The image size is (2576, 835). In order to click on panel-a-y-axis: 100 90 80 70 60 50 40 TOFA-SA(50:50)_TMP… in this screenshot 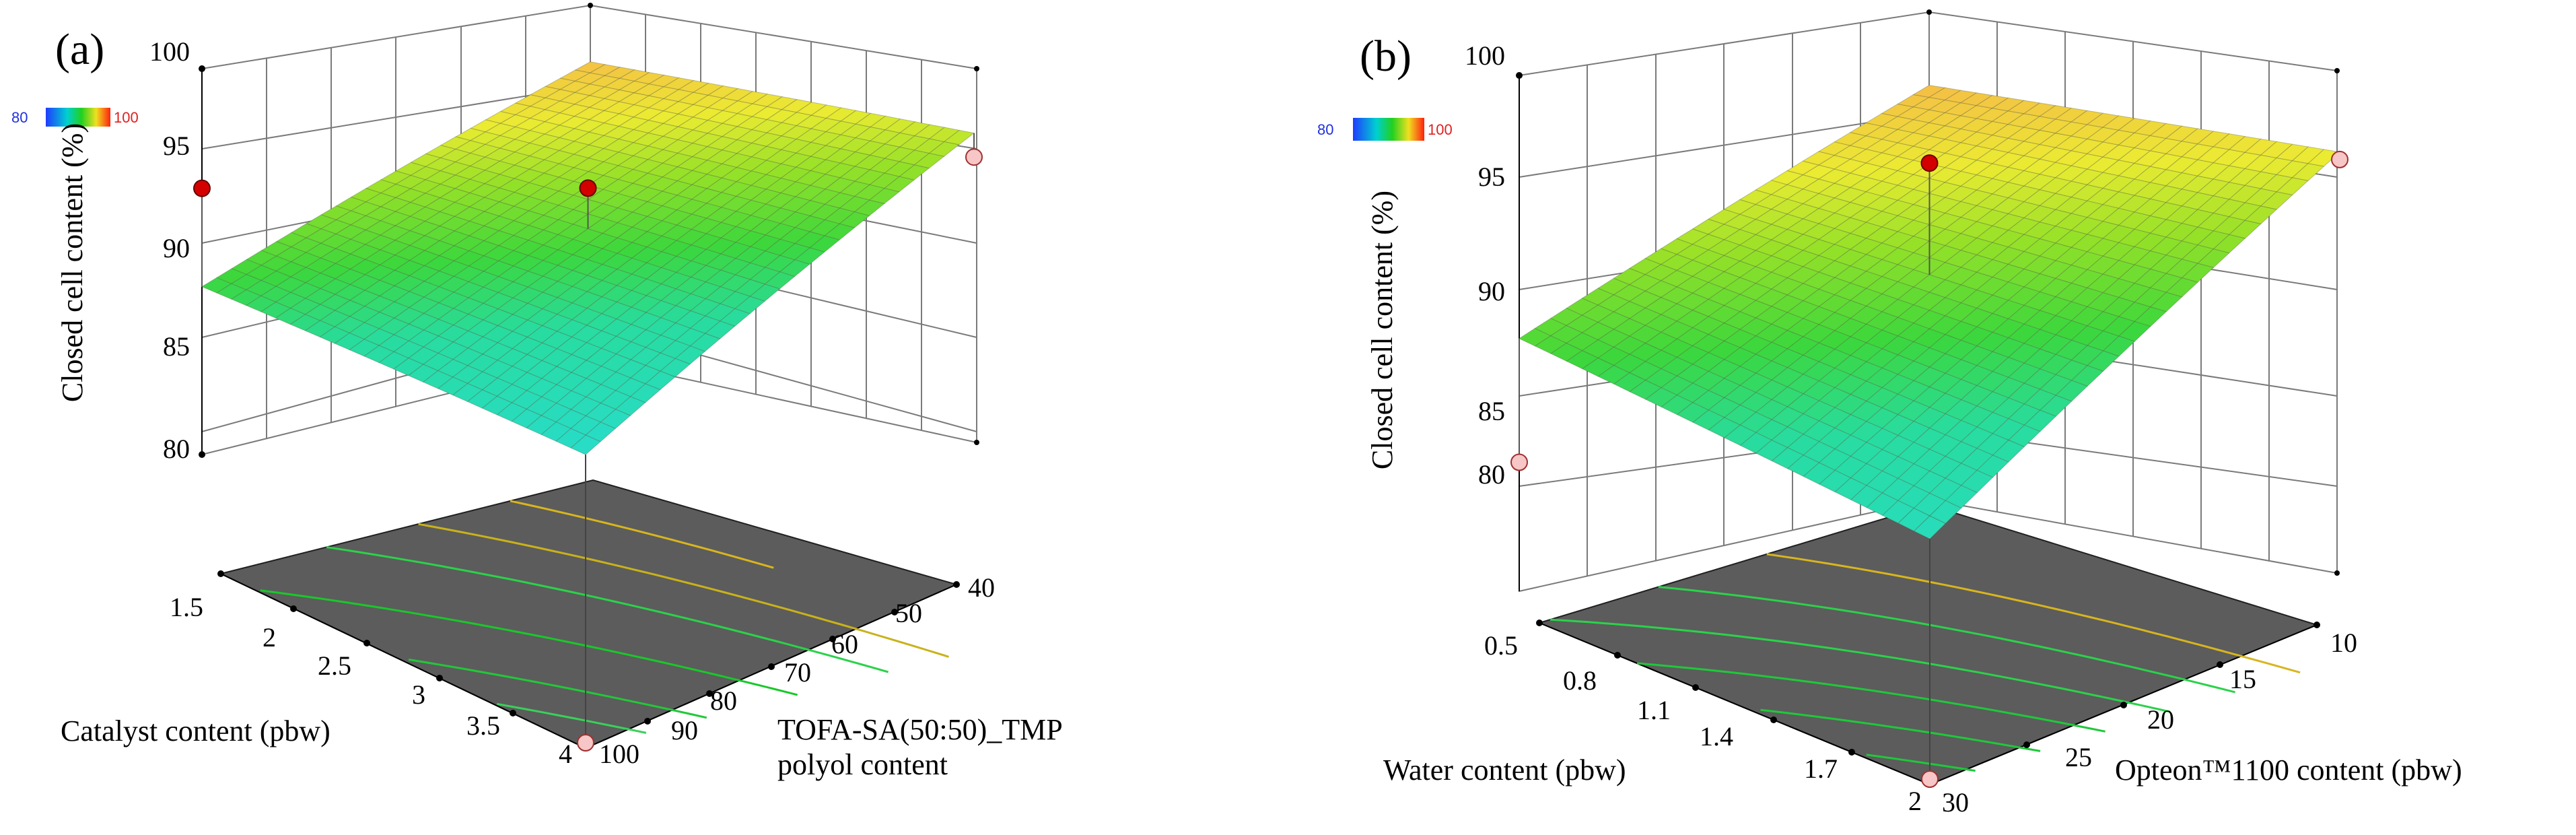, I will do `click(822, 676)`.